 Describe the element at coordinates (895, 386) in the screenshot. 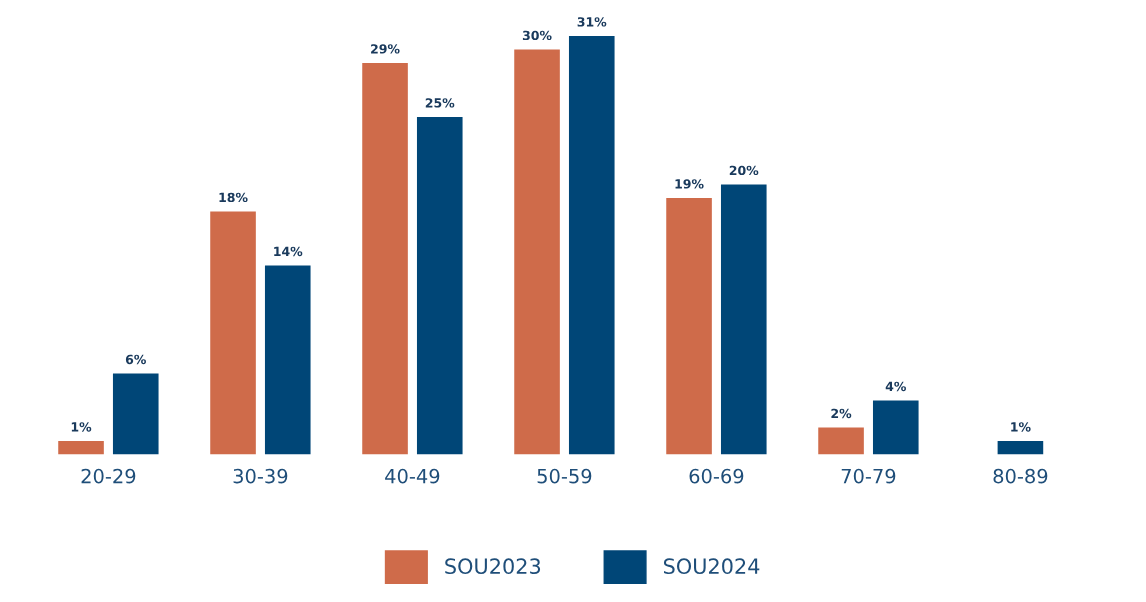

I see `data-label: 4%` at that location.